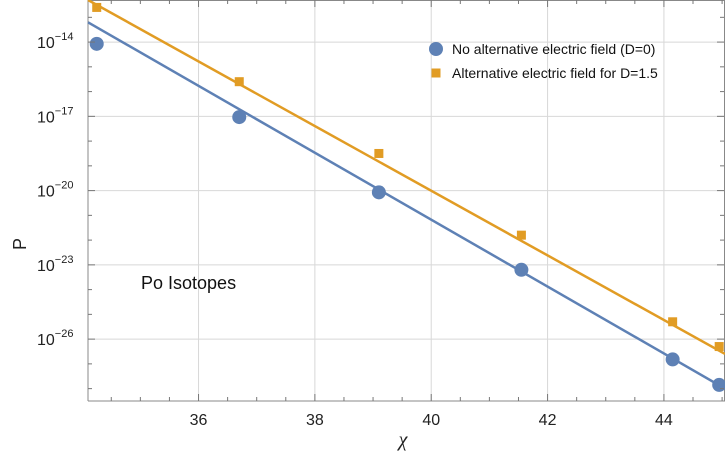 Image resolution: width=725 pixels, height=458 pixels. What do you see at coordinates (431, 420) in the screenshot?
I see `x-tick-label: 40` at bounding box center [431, 420].